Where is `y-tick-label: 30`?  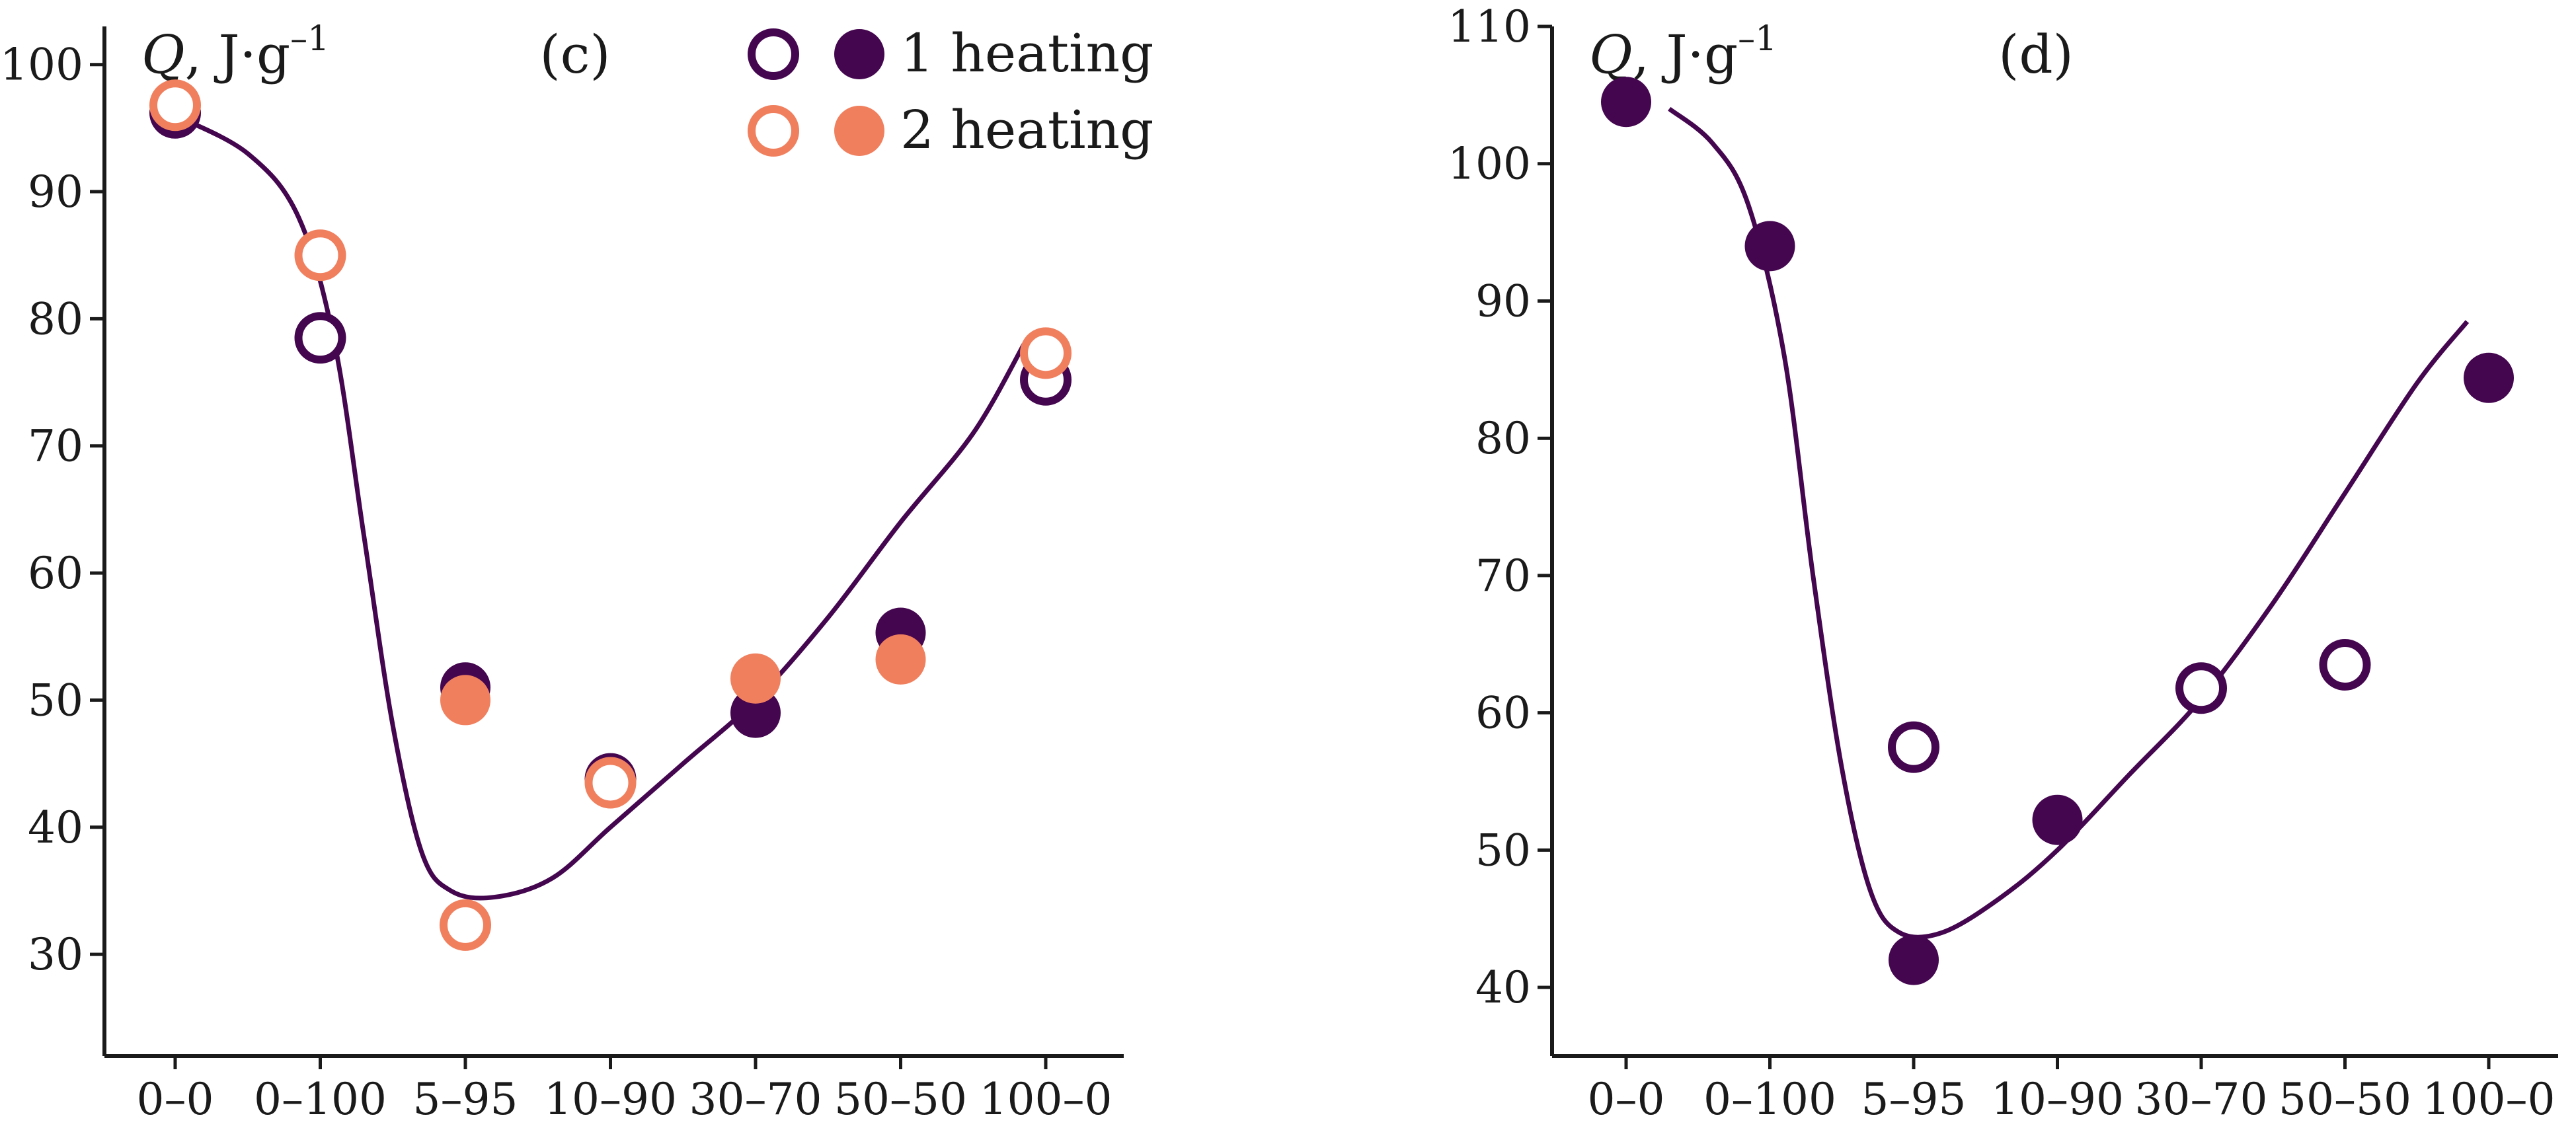
y-tick-label: 30 is located at coordinates (55, 954).